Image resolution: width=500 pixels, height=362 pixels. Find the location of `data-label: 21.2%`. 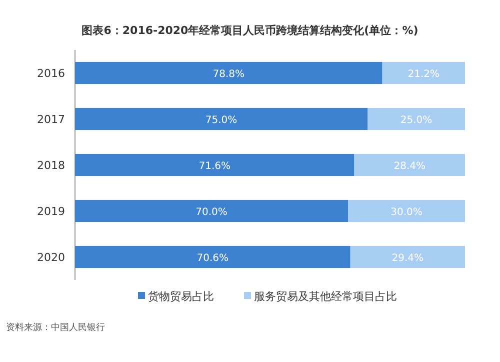

data-label: 21.2% is located at coordinates (424, 74).